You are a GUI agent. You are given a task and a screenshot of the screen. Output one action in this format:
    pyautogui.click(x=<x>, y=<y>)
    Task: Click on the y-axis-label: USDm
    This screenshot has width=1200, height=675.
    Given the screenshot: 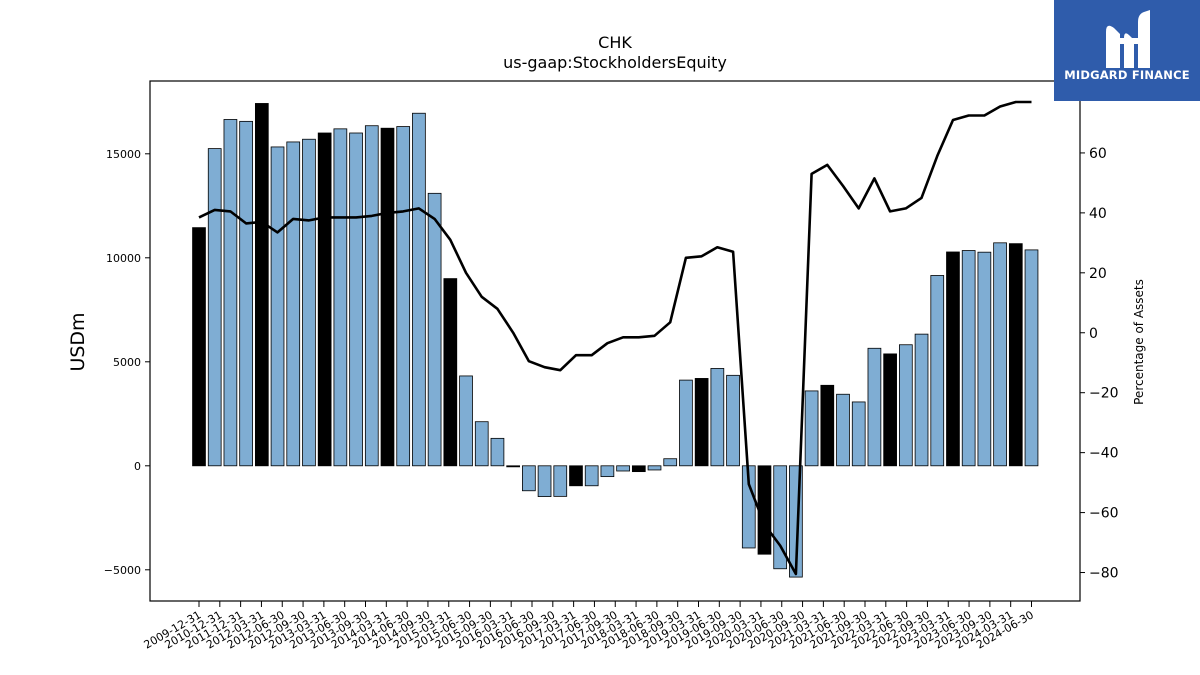 What is the action you would take?
    pyautogui.click(x=78, y=341)
    